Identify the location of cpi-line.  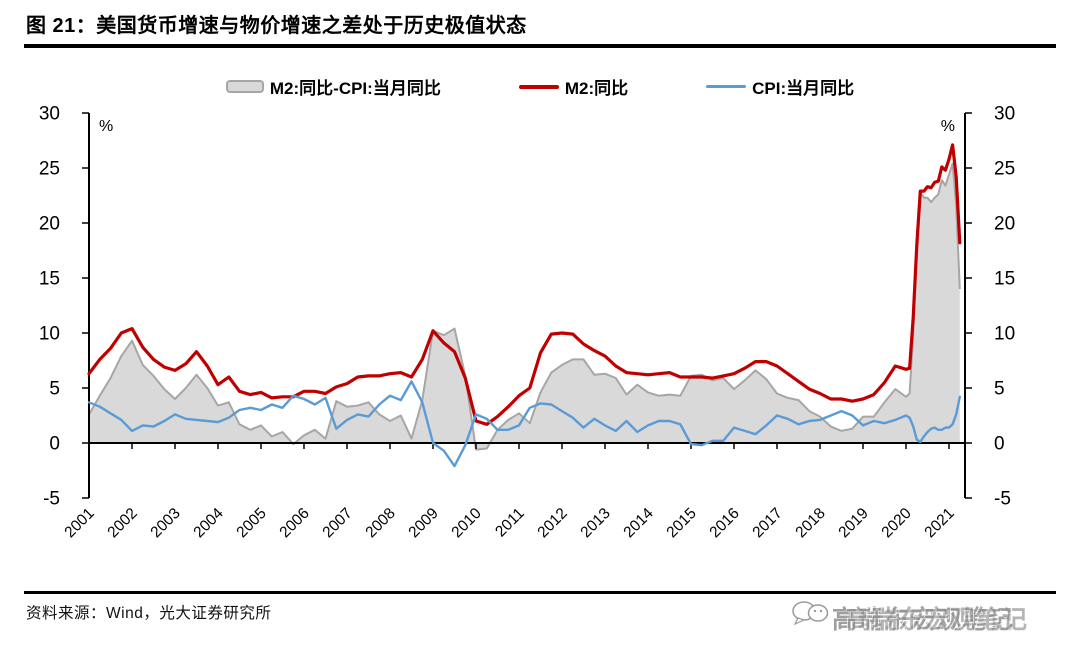
(524, 424).